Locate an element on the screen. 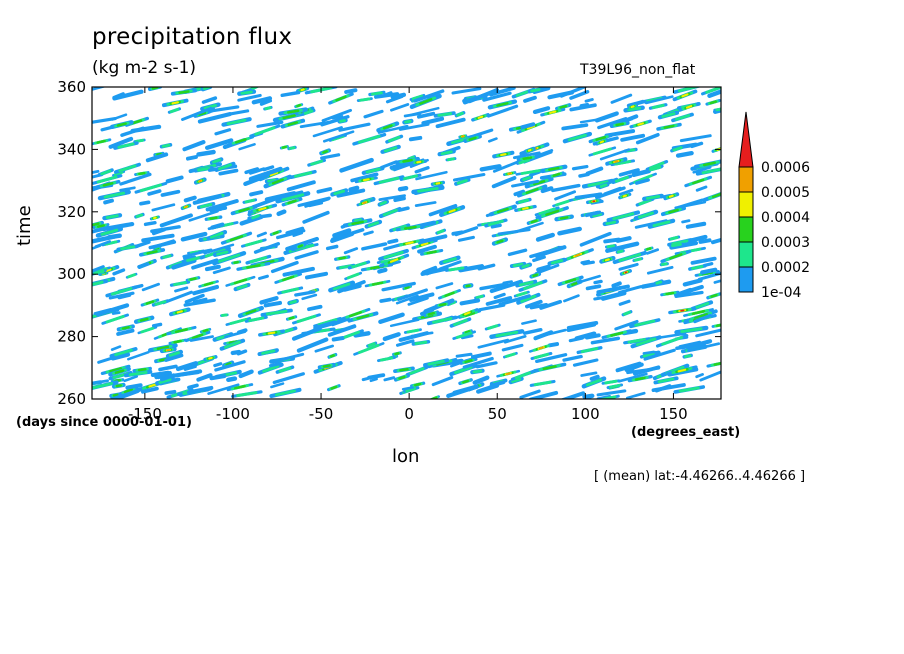 Image resolution: width=904 pixels, height=654 pixels. colorbar-label: 0.0002 is located at coordinates (785, 268).